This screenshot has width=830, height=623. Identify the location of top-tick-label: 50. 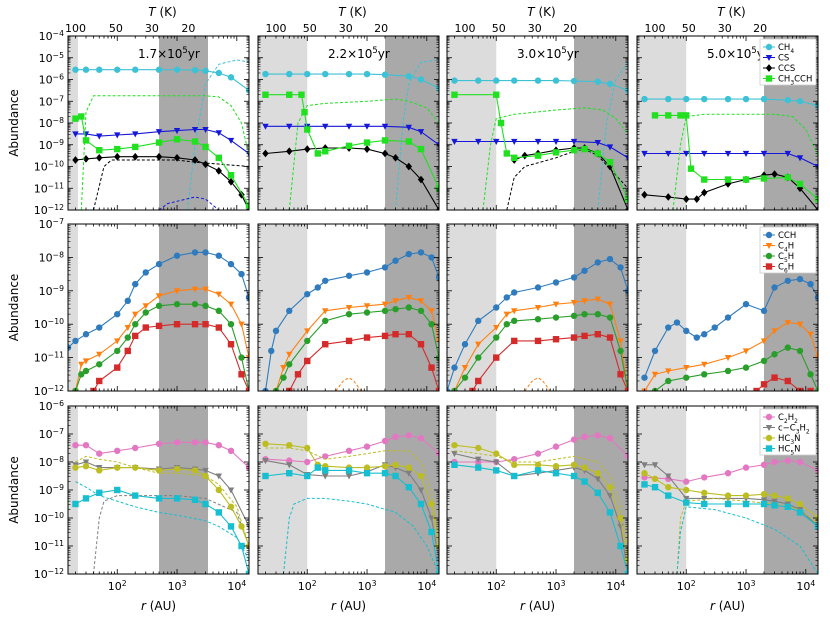
(499, 28).